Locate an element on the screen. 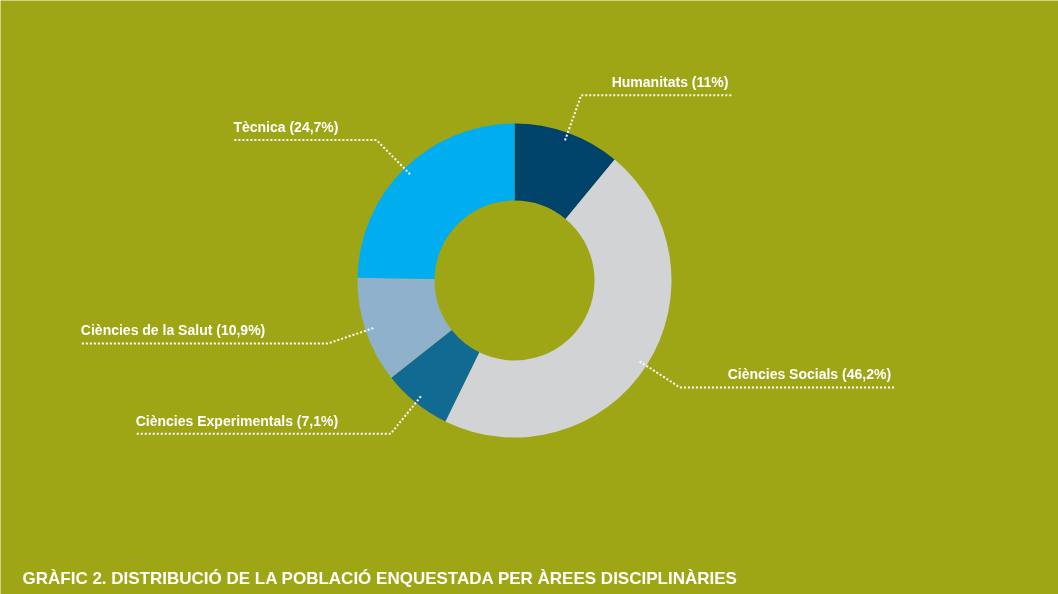 The width and height of the screenshot is (1058, 594). slice-label: Ciències Socials (46,2%) is located at coordinates (809, 374).